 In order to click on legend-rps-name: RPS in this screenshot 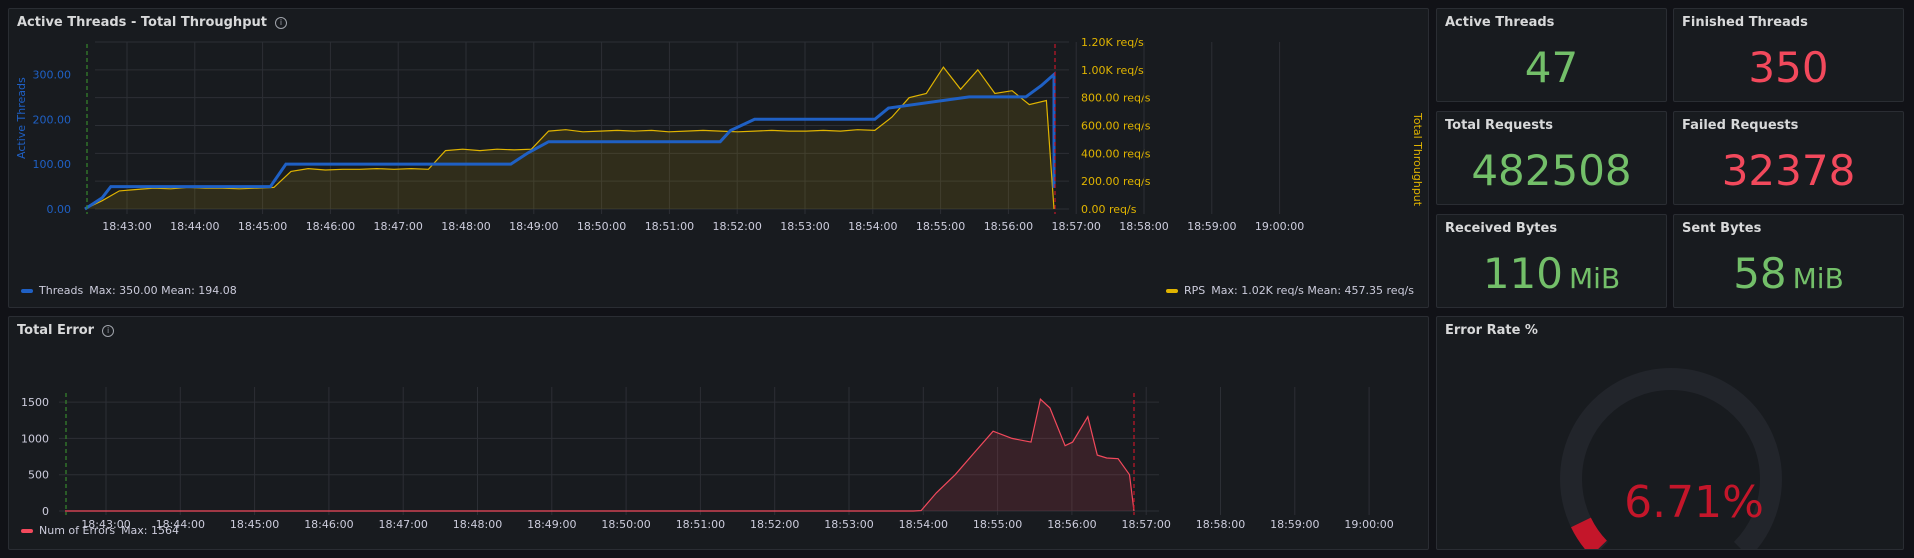, I will do `click(1194, 290)`.